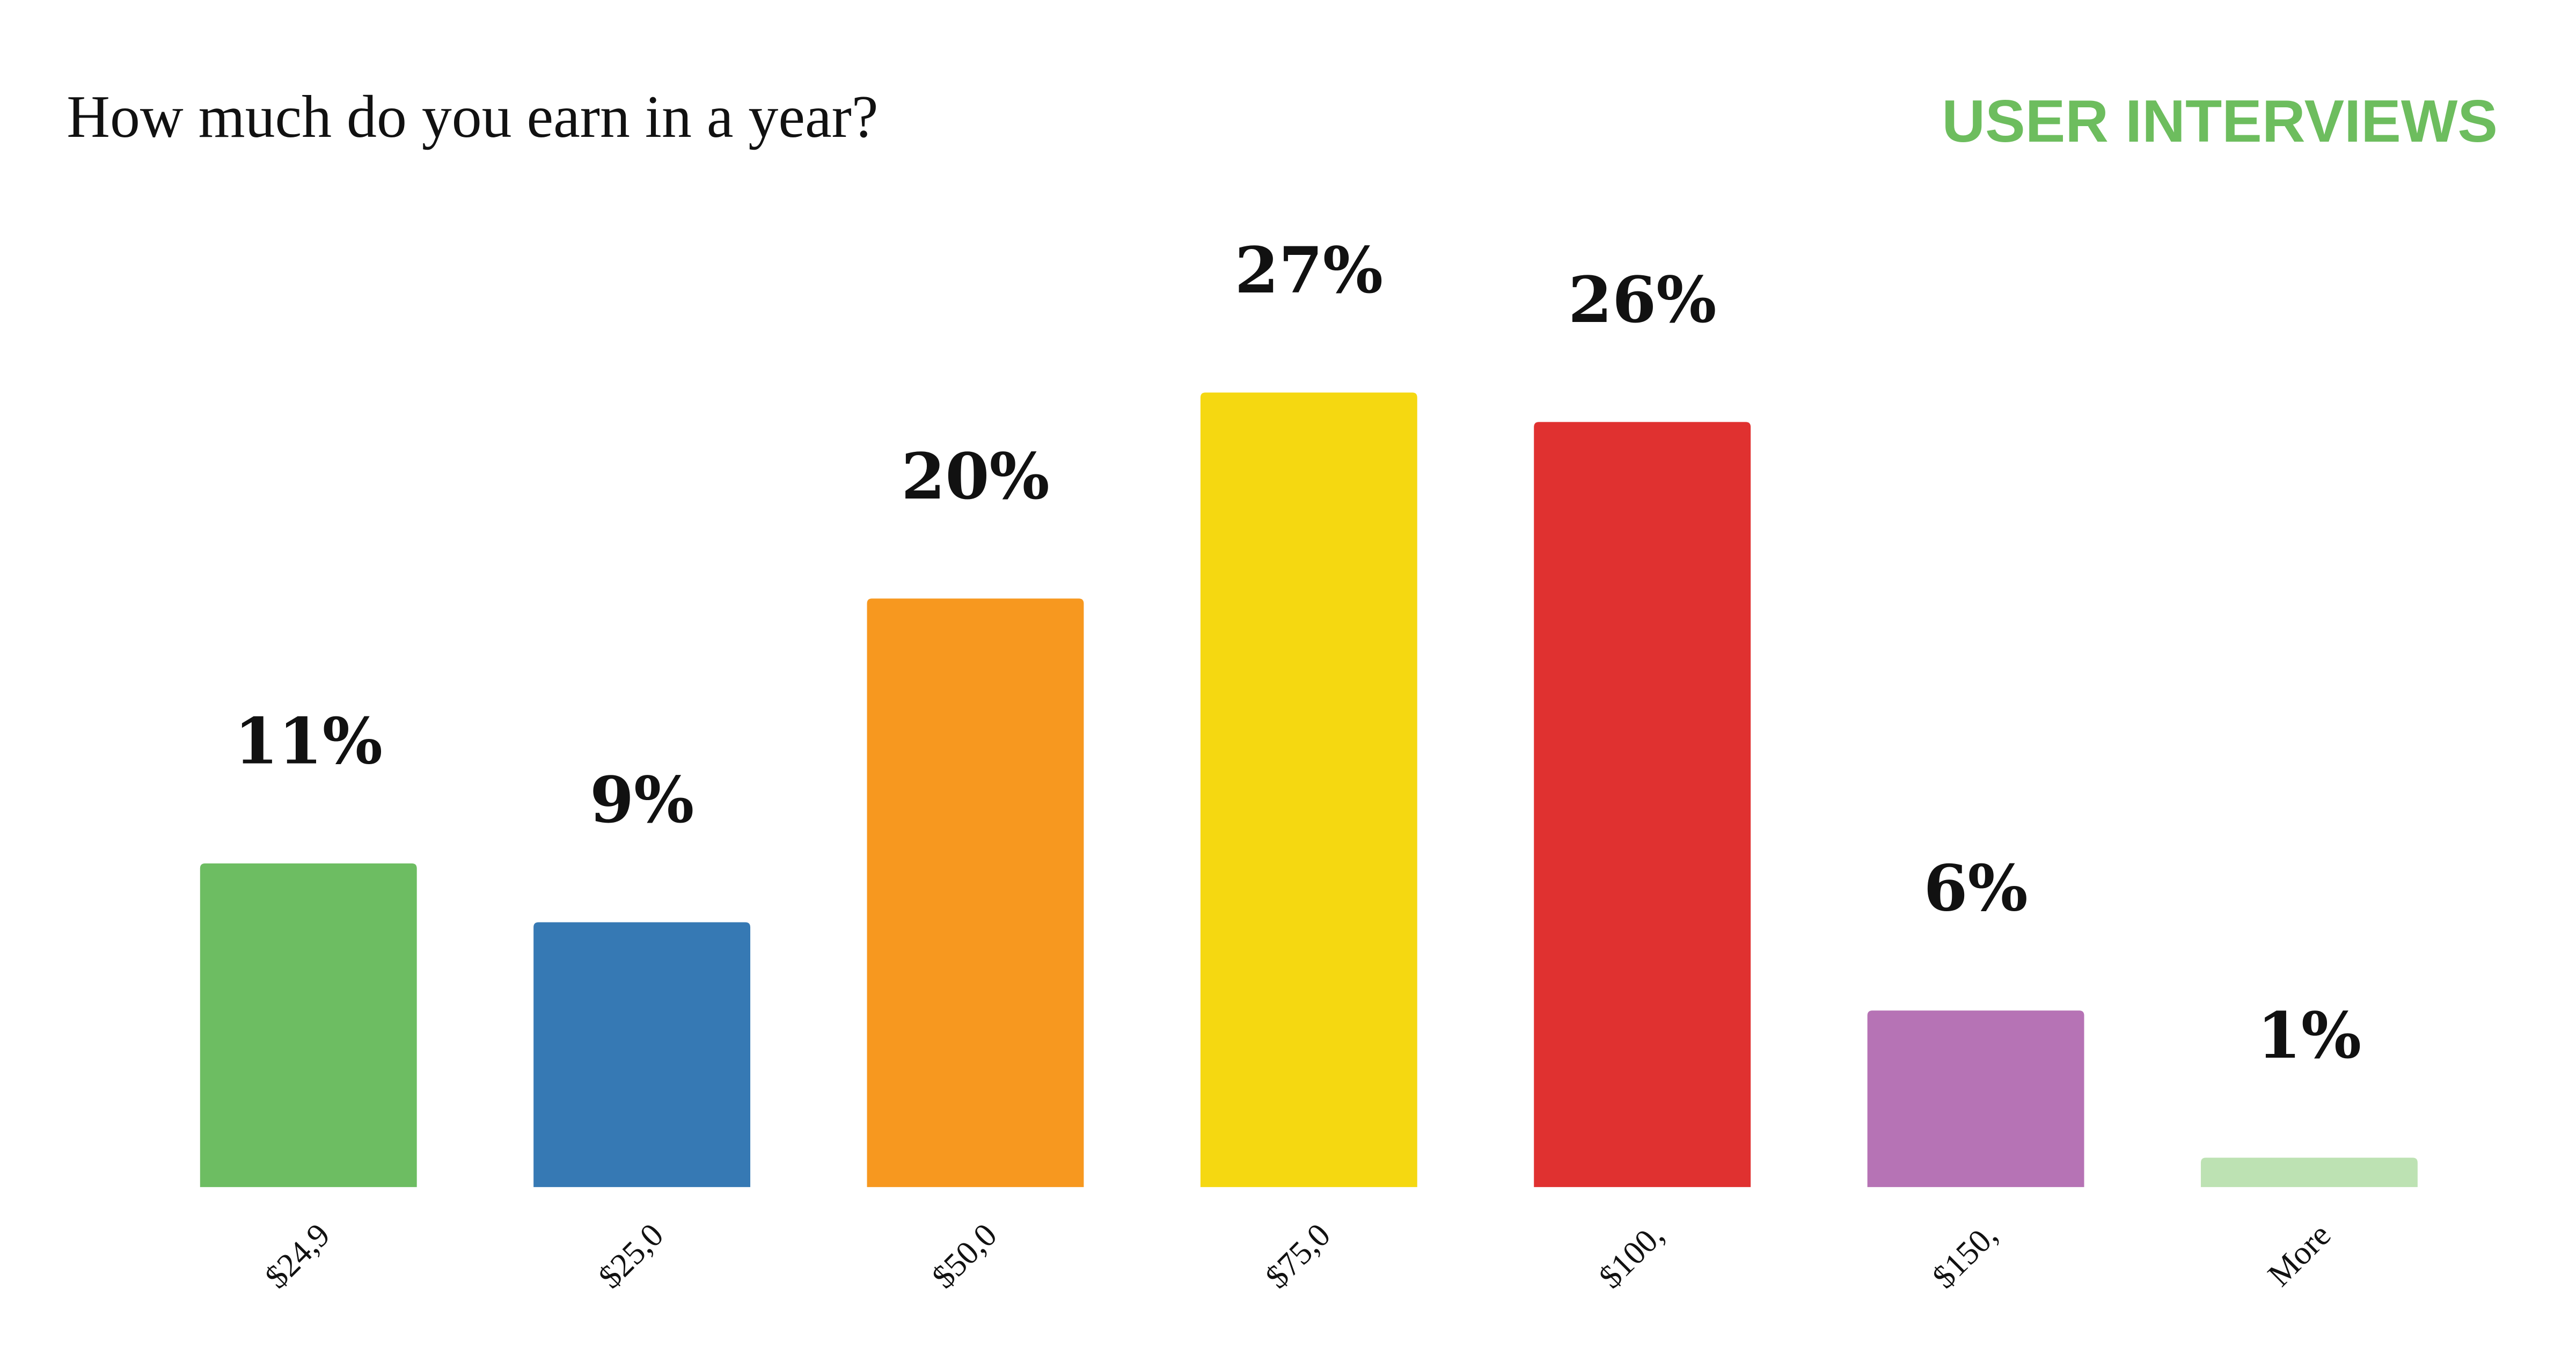 This screenshot has height=1348, width=2576. I want to click on value-label: 1%, so click(2309, 1035).